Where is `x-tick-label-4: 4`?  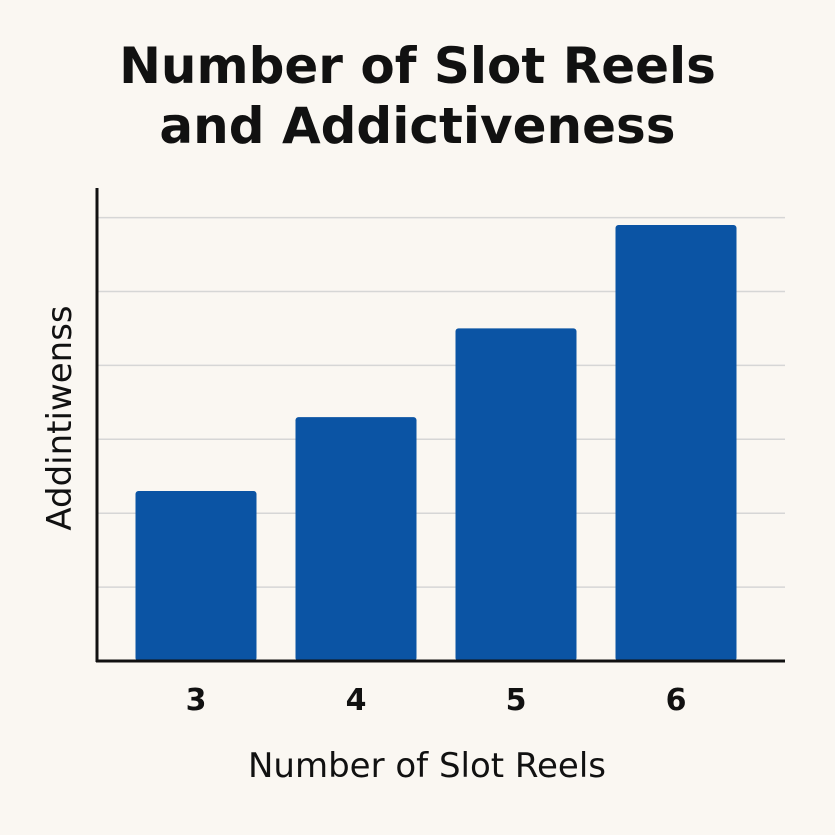 x-tick-label-4: 4 is located at coordinates (356, 700).